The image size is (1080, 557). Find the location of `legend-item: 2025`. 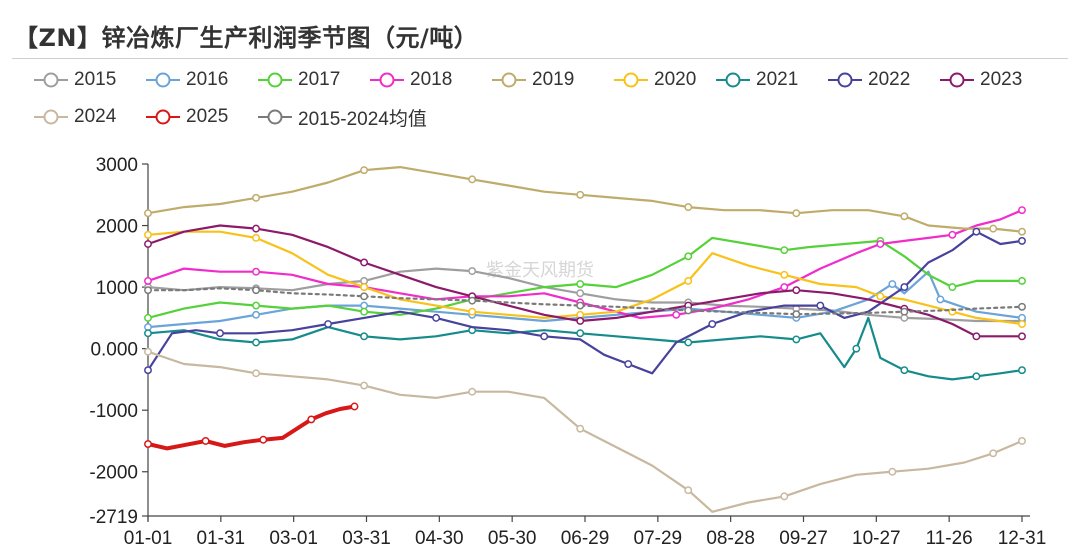

legend-item: 2025 is located at coordinates (187, 117).